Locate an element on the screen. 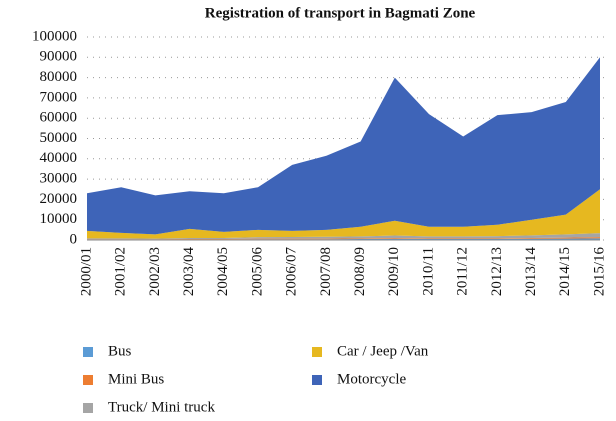 The image size is (616, 421). x-tick-label: 2011/12 is located at coordinates (463, 271).